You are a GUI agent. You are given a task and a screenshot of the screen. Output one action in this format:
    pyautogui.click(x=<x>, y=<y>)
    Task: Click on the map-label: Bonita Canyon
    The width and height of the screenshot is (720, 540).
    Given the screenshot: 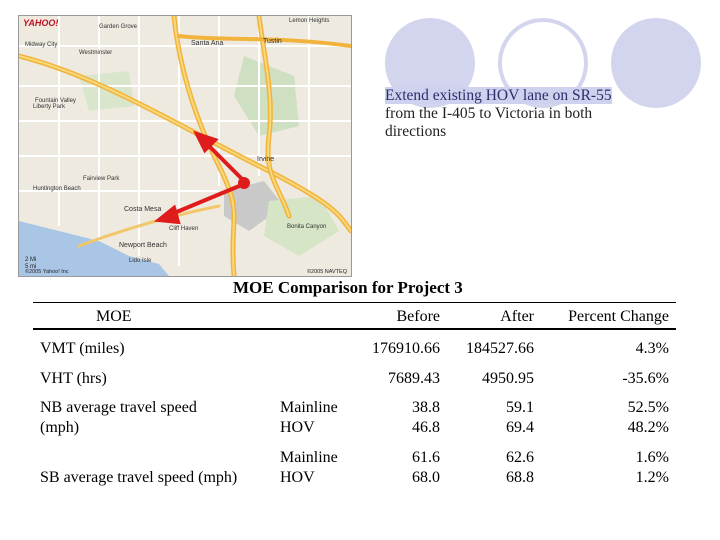 What is the action you would take?
    pyautogui.click(x=307, y=227)
    